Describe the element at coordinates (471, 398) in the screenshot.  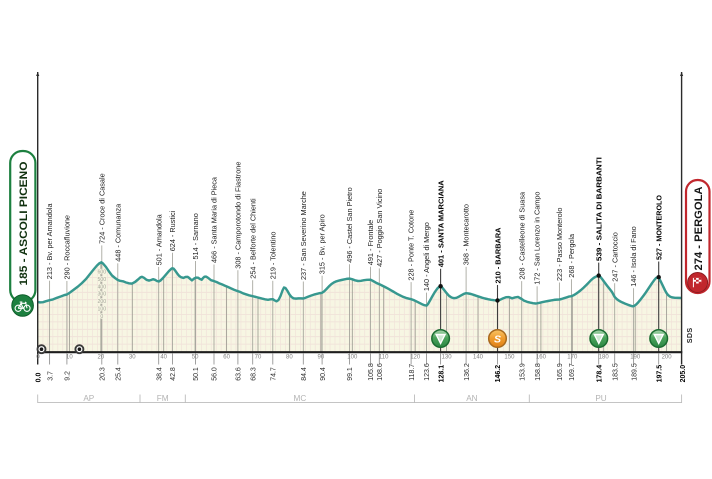
I see `svg-text: AN` at that location.